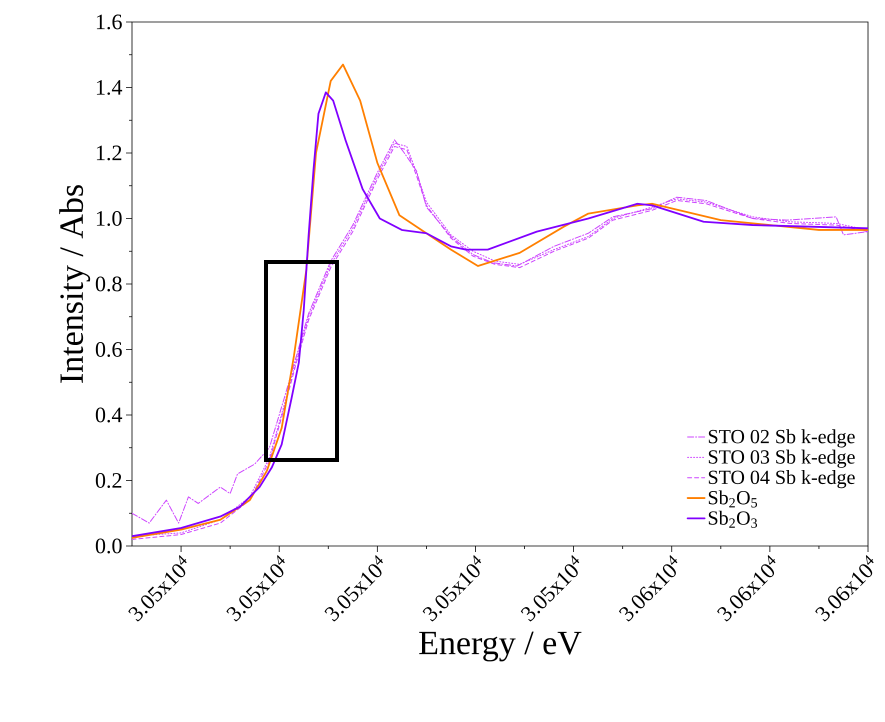 The width and height of the screenshot is (885, 722). Describe the element at coordinates (109, 415) in the screenshot. I see `y-tick-label: 0.4` at that location.